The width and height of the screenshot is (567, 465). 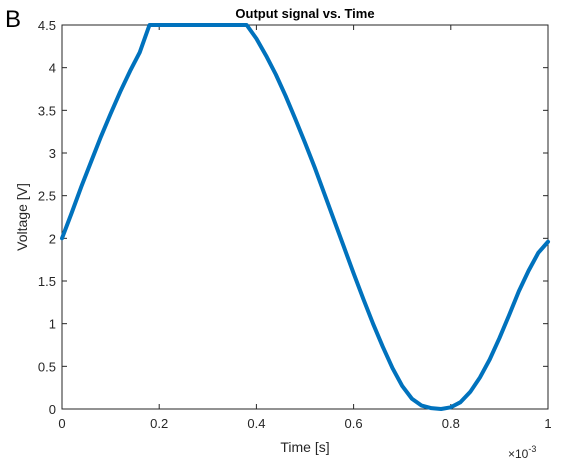 What do you see at coordinates (451, 423) in the screenshot?
I see `x-tick-label: 0.8` at bounding box center [451, 423].